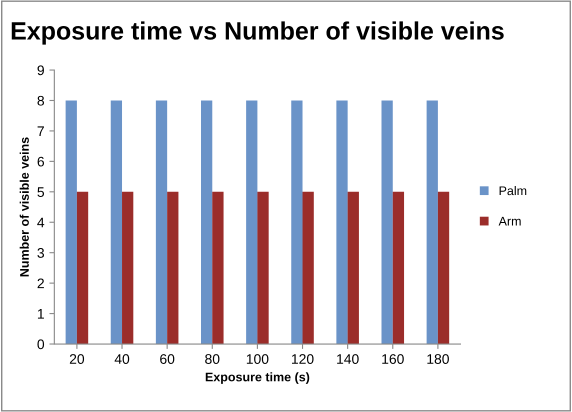  I want to click on x-tick-label: 140, so click(348, 359).